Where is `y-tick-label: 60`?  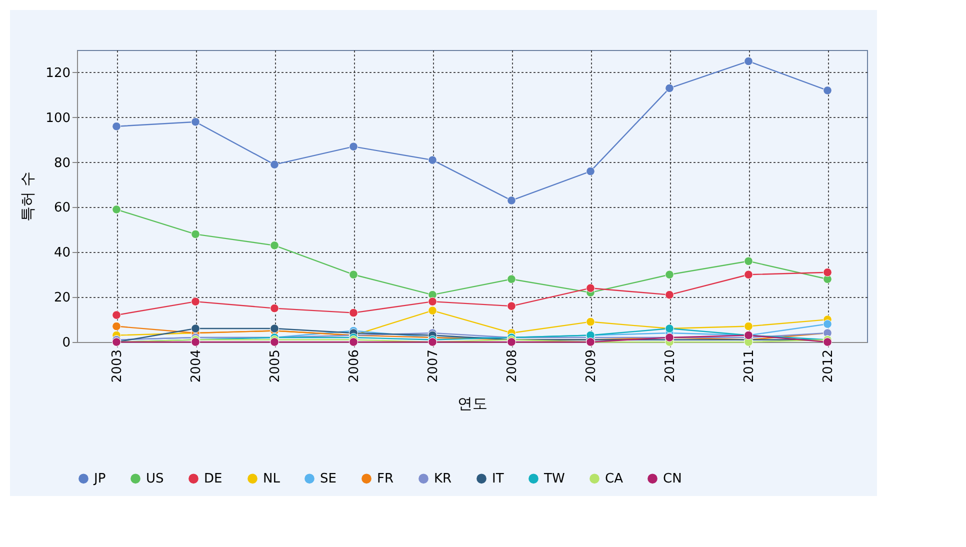 y-tick-label: 60 is located at coordinates (62, 208).